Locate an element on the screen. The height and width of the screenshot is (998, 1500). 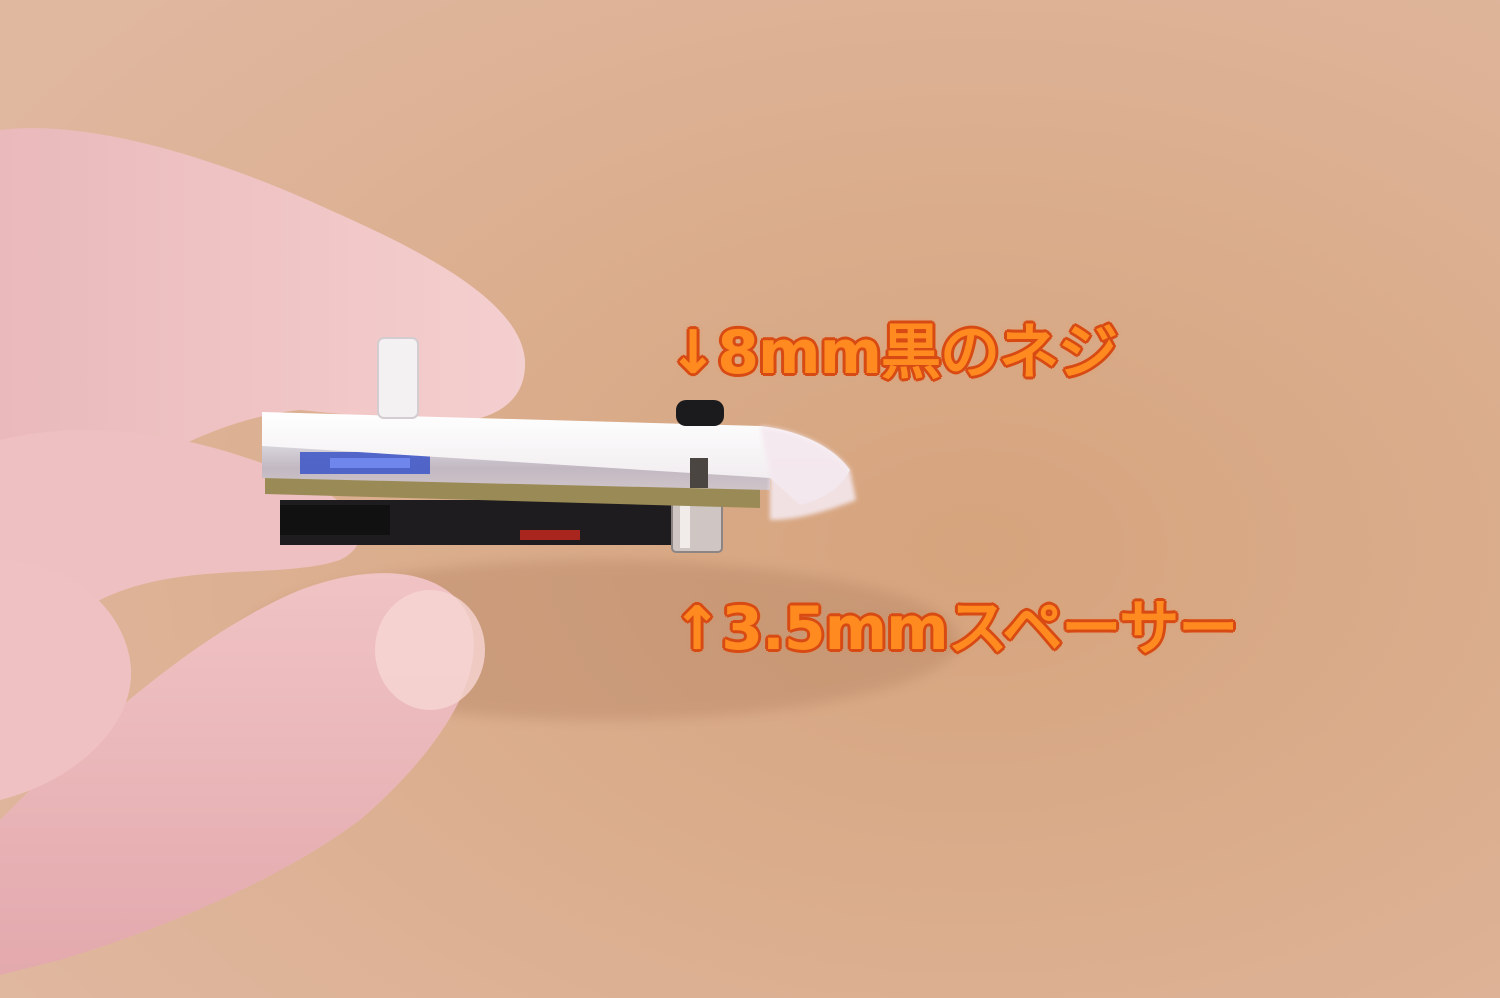
spacer-annotation-label: ↑3.5mmスペーサー is located at coordinates (955, 629).